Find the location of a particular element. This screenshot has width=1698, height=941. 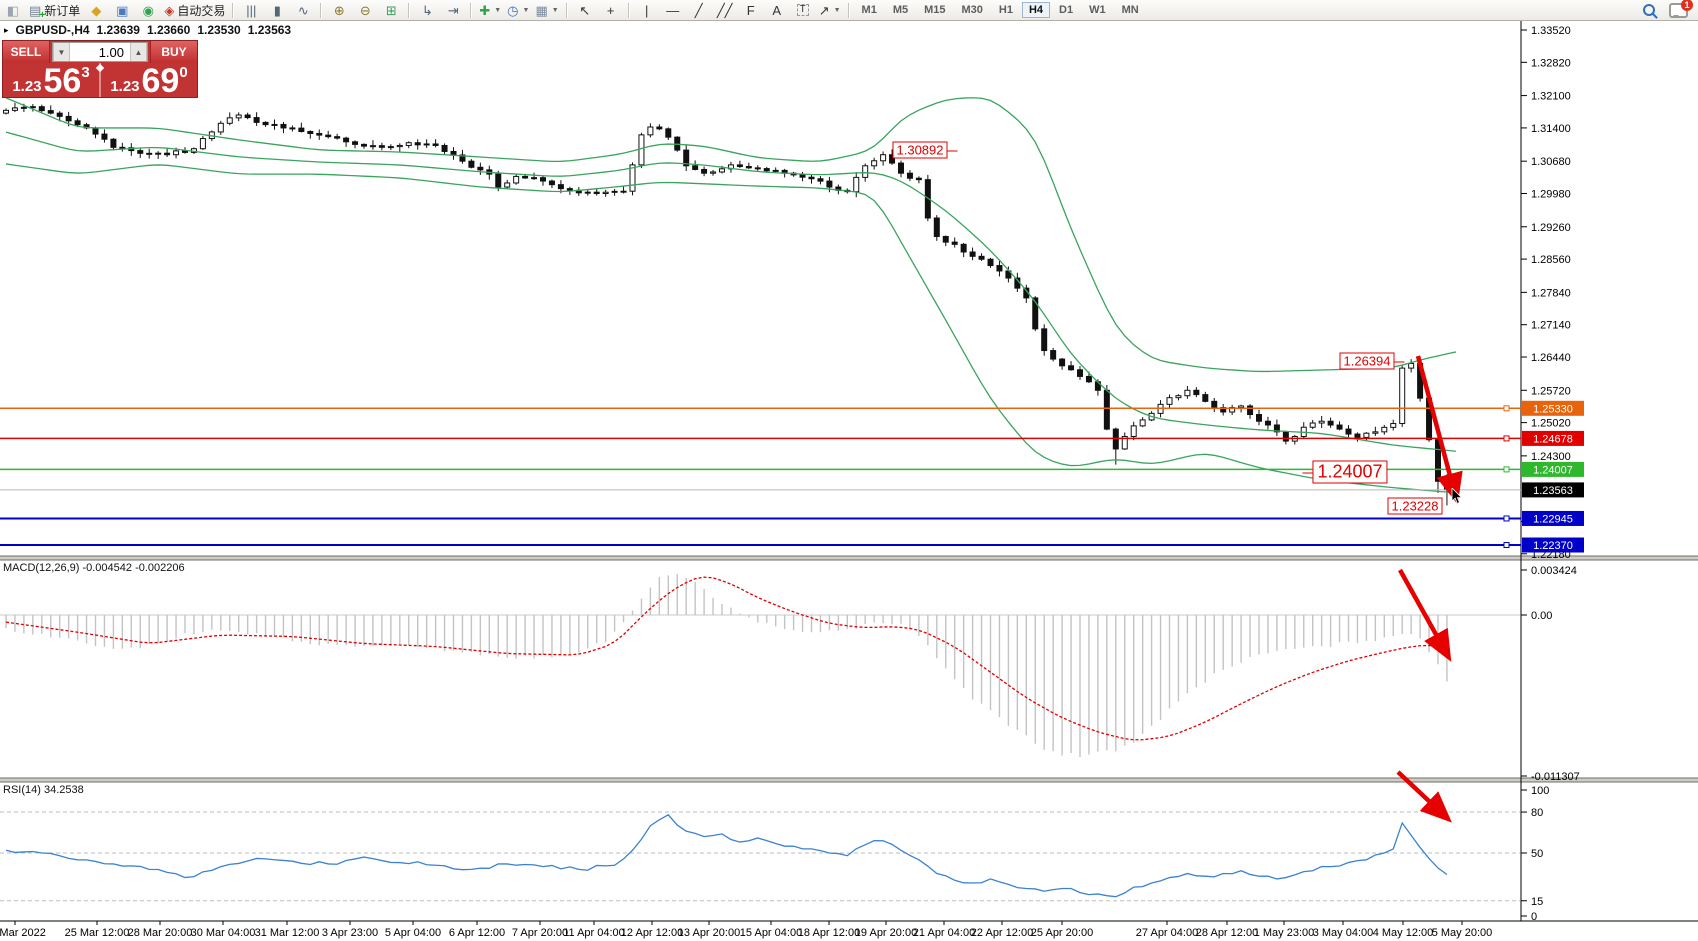

chart-window-button: ◧ is located at coordinates (13, 10).